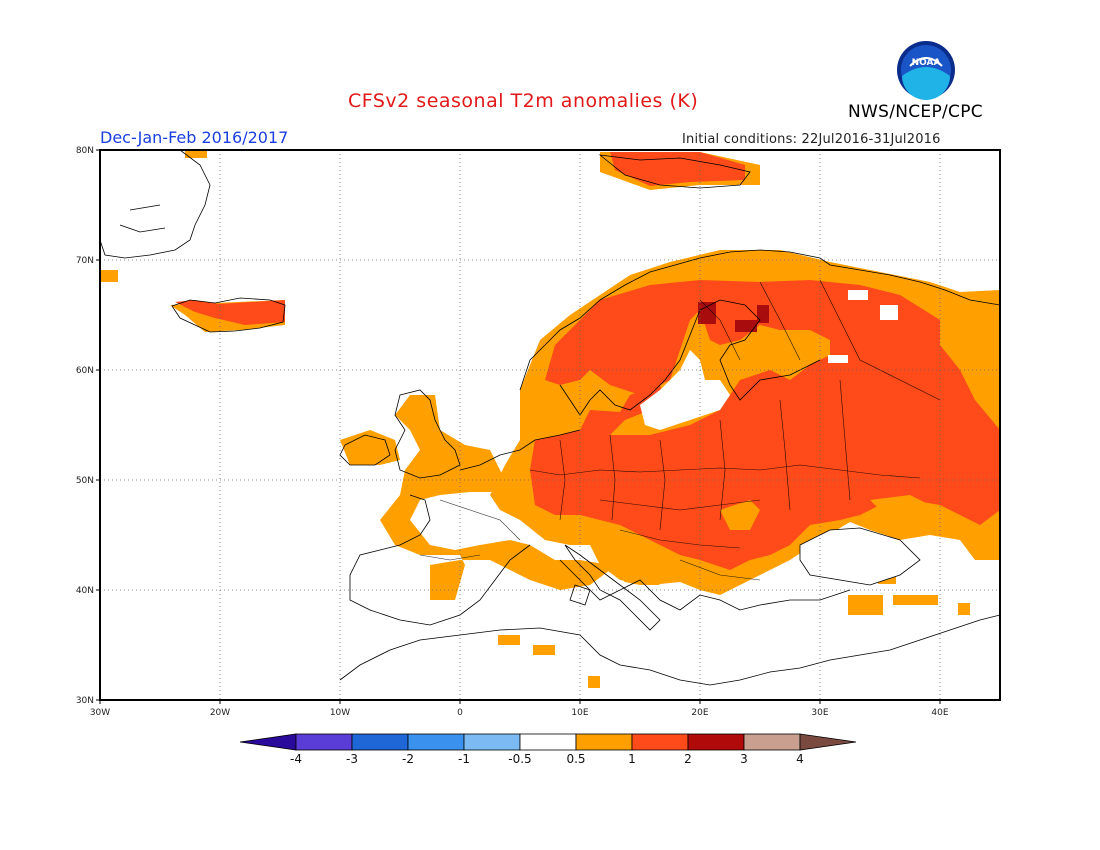 The height and width of the screenshot is (850, 1100). Describe the element at coordinates (547, 759) in the screenshot. I see `colorbar-labels: -4 -3 -2 -1 -0.5 0.5 1 2 3 4` at that location.